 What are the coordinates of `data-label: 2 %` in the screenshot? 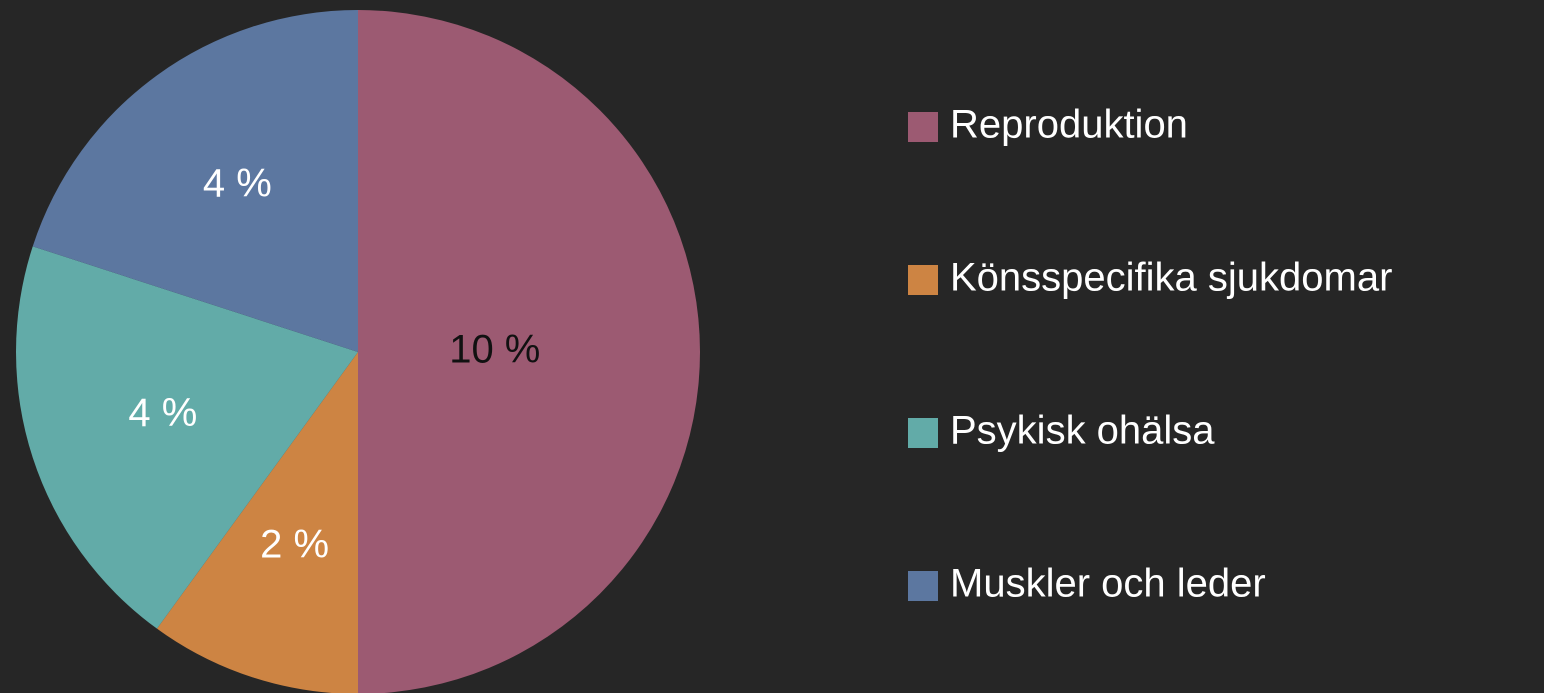 It's located at (294, 545).